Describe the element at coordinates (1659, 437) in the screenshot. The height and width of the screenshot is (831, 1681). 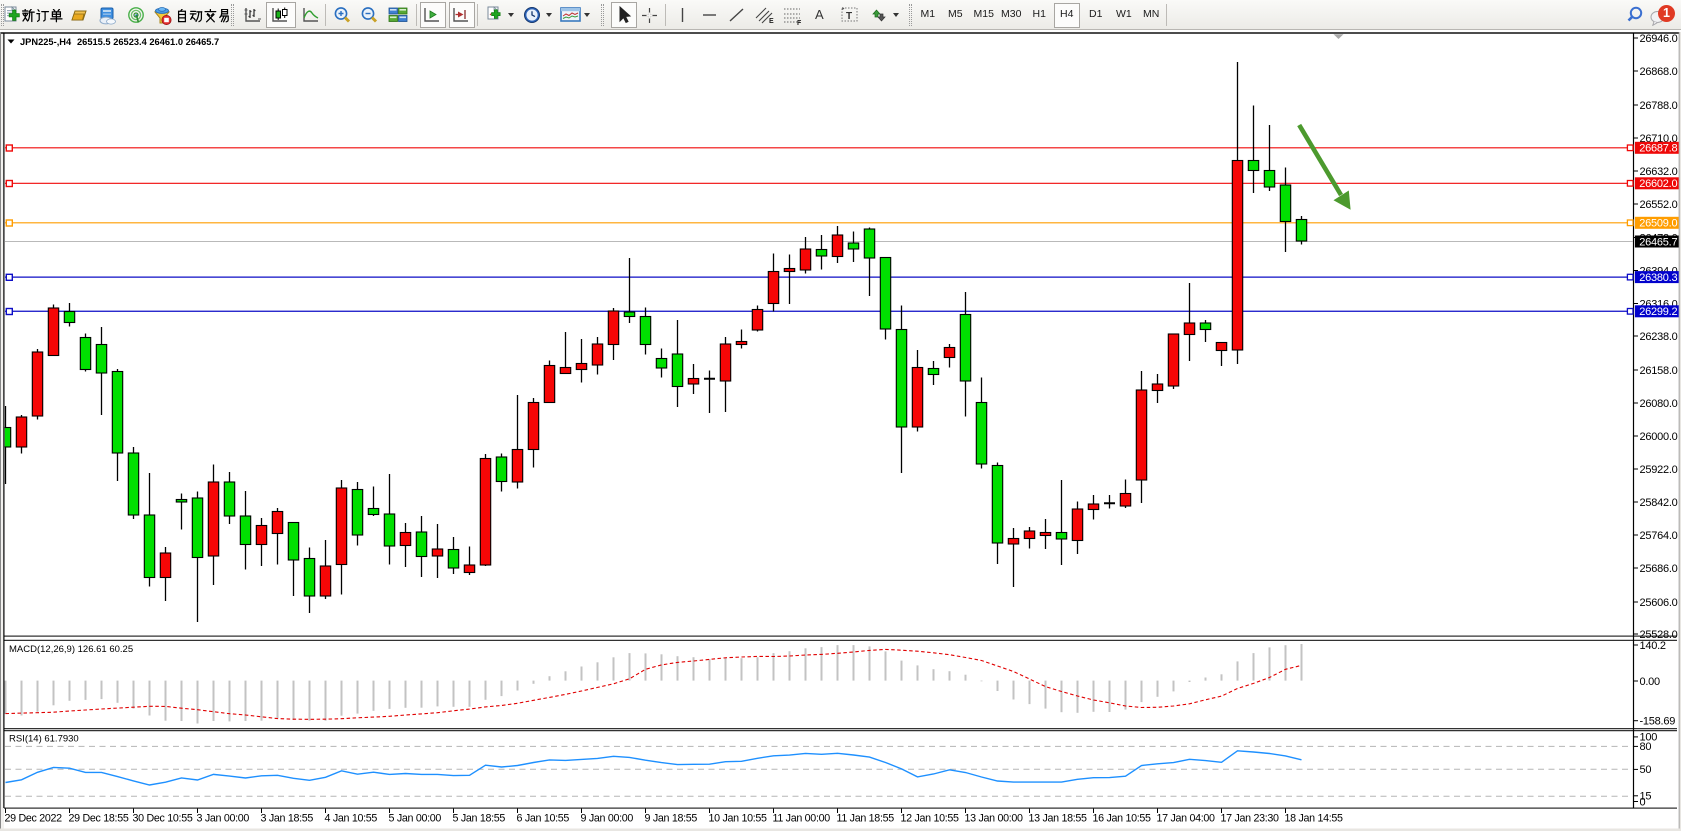
I see `svg-text: 26000.0` at that location.